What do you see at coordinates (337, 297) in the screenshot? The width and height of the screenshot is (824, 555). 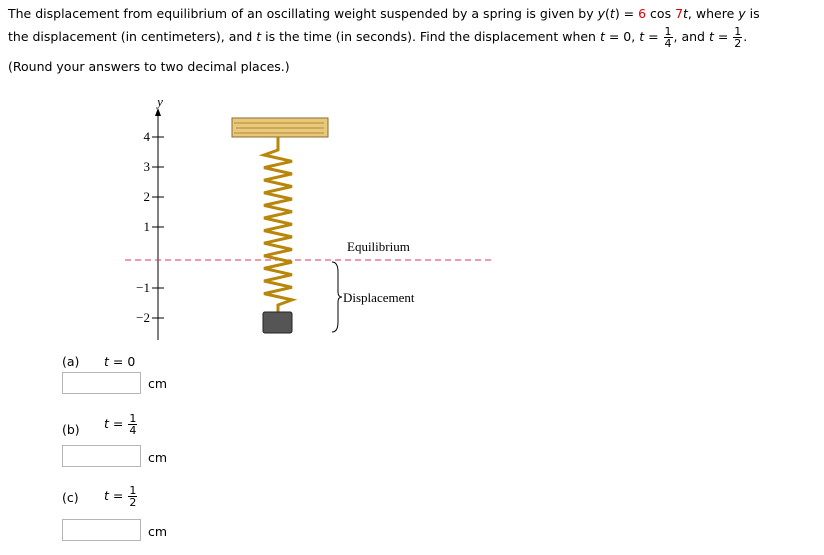 I see `brace` at bounding box center [337, 297].